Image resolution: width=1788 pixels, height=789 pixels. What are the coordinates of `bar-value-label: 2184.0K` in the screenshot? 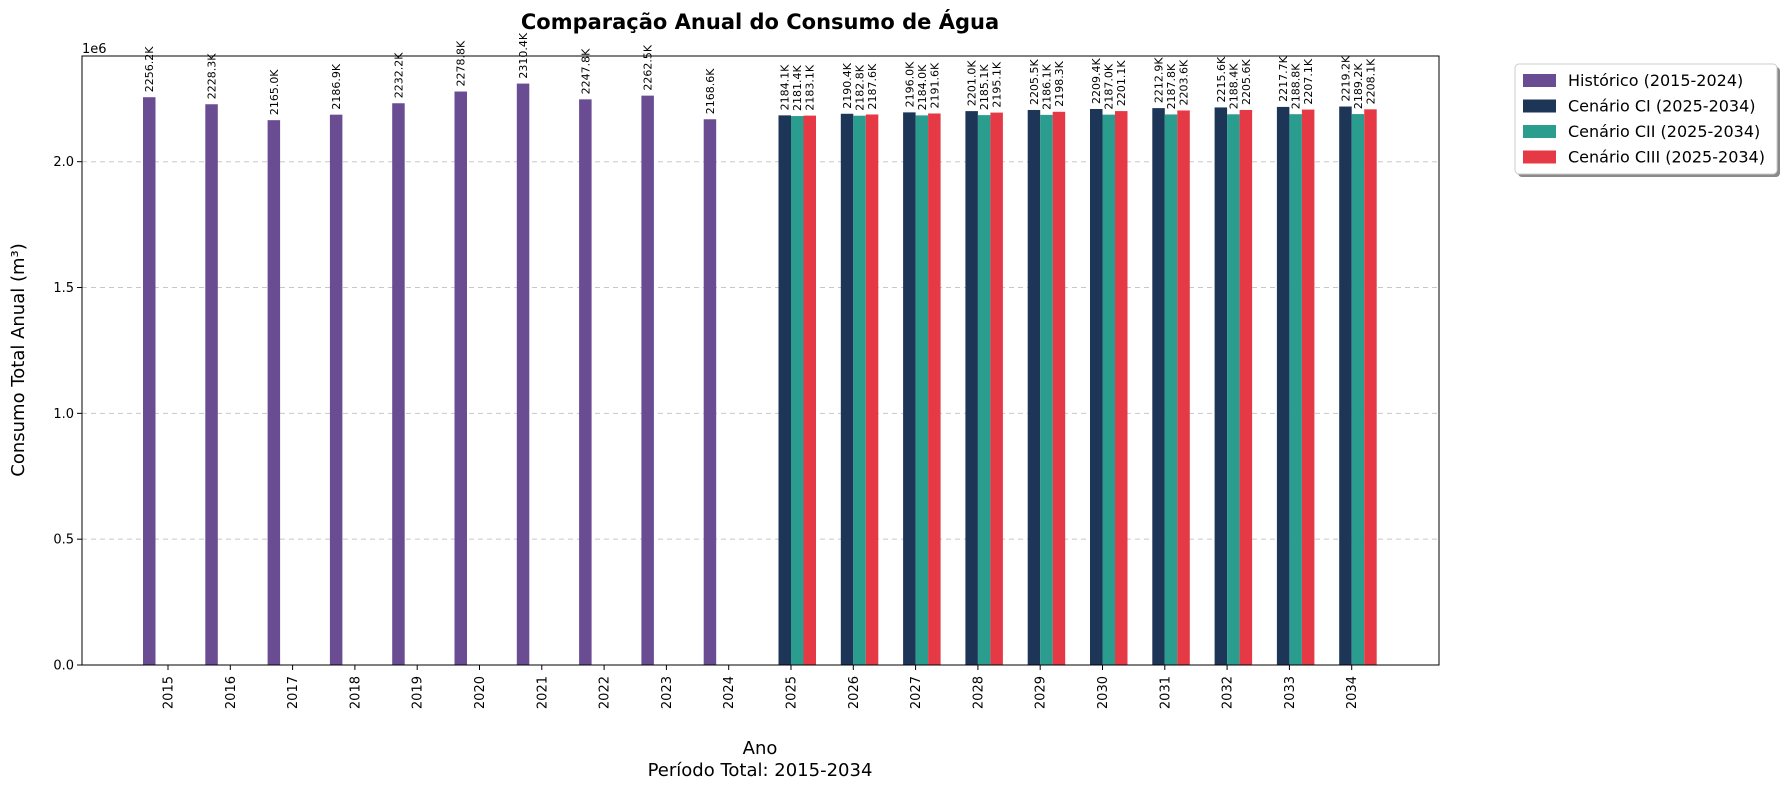 It's located at (922, 87).